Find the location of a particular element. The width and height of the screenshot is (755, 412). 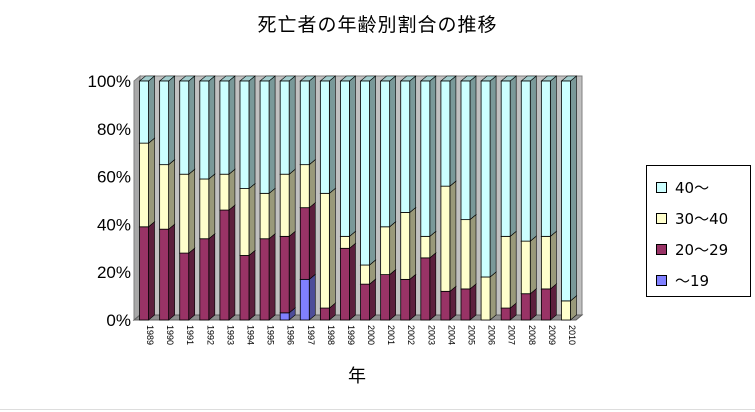

side-wall is located at coordinates (137, 198).